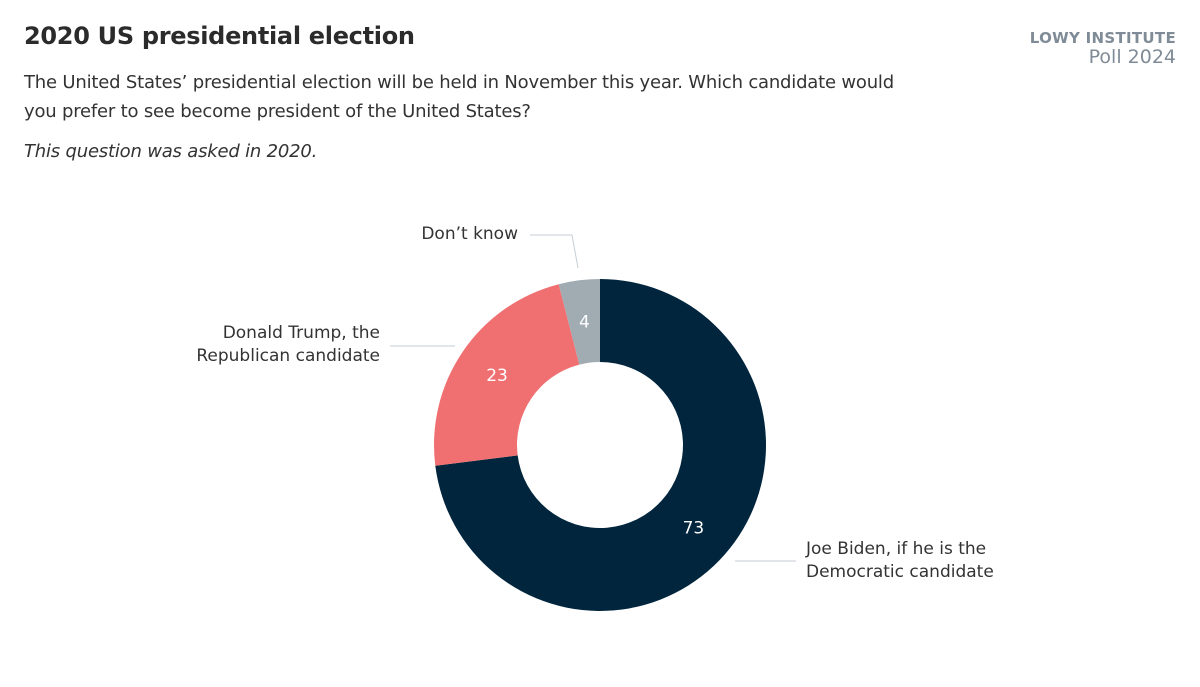 The height and width of the screenshot is (687, 1200). Describe the element at coordinates (288, 344) in the screenshot. I see `slice-label-trump: Donald Trump, the Republican candidate` at that location.